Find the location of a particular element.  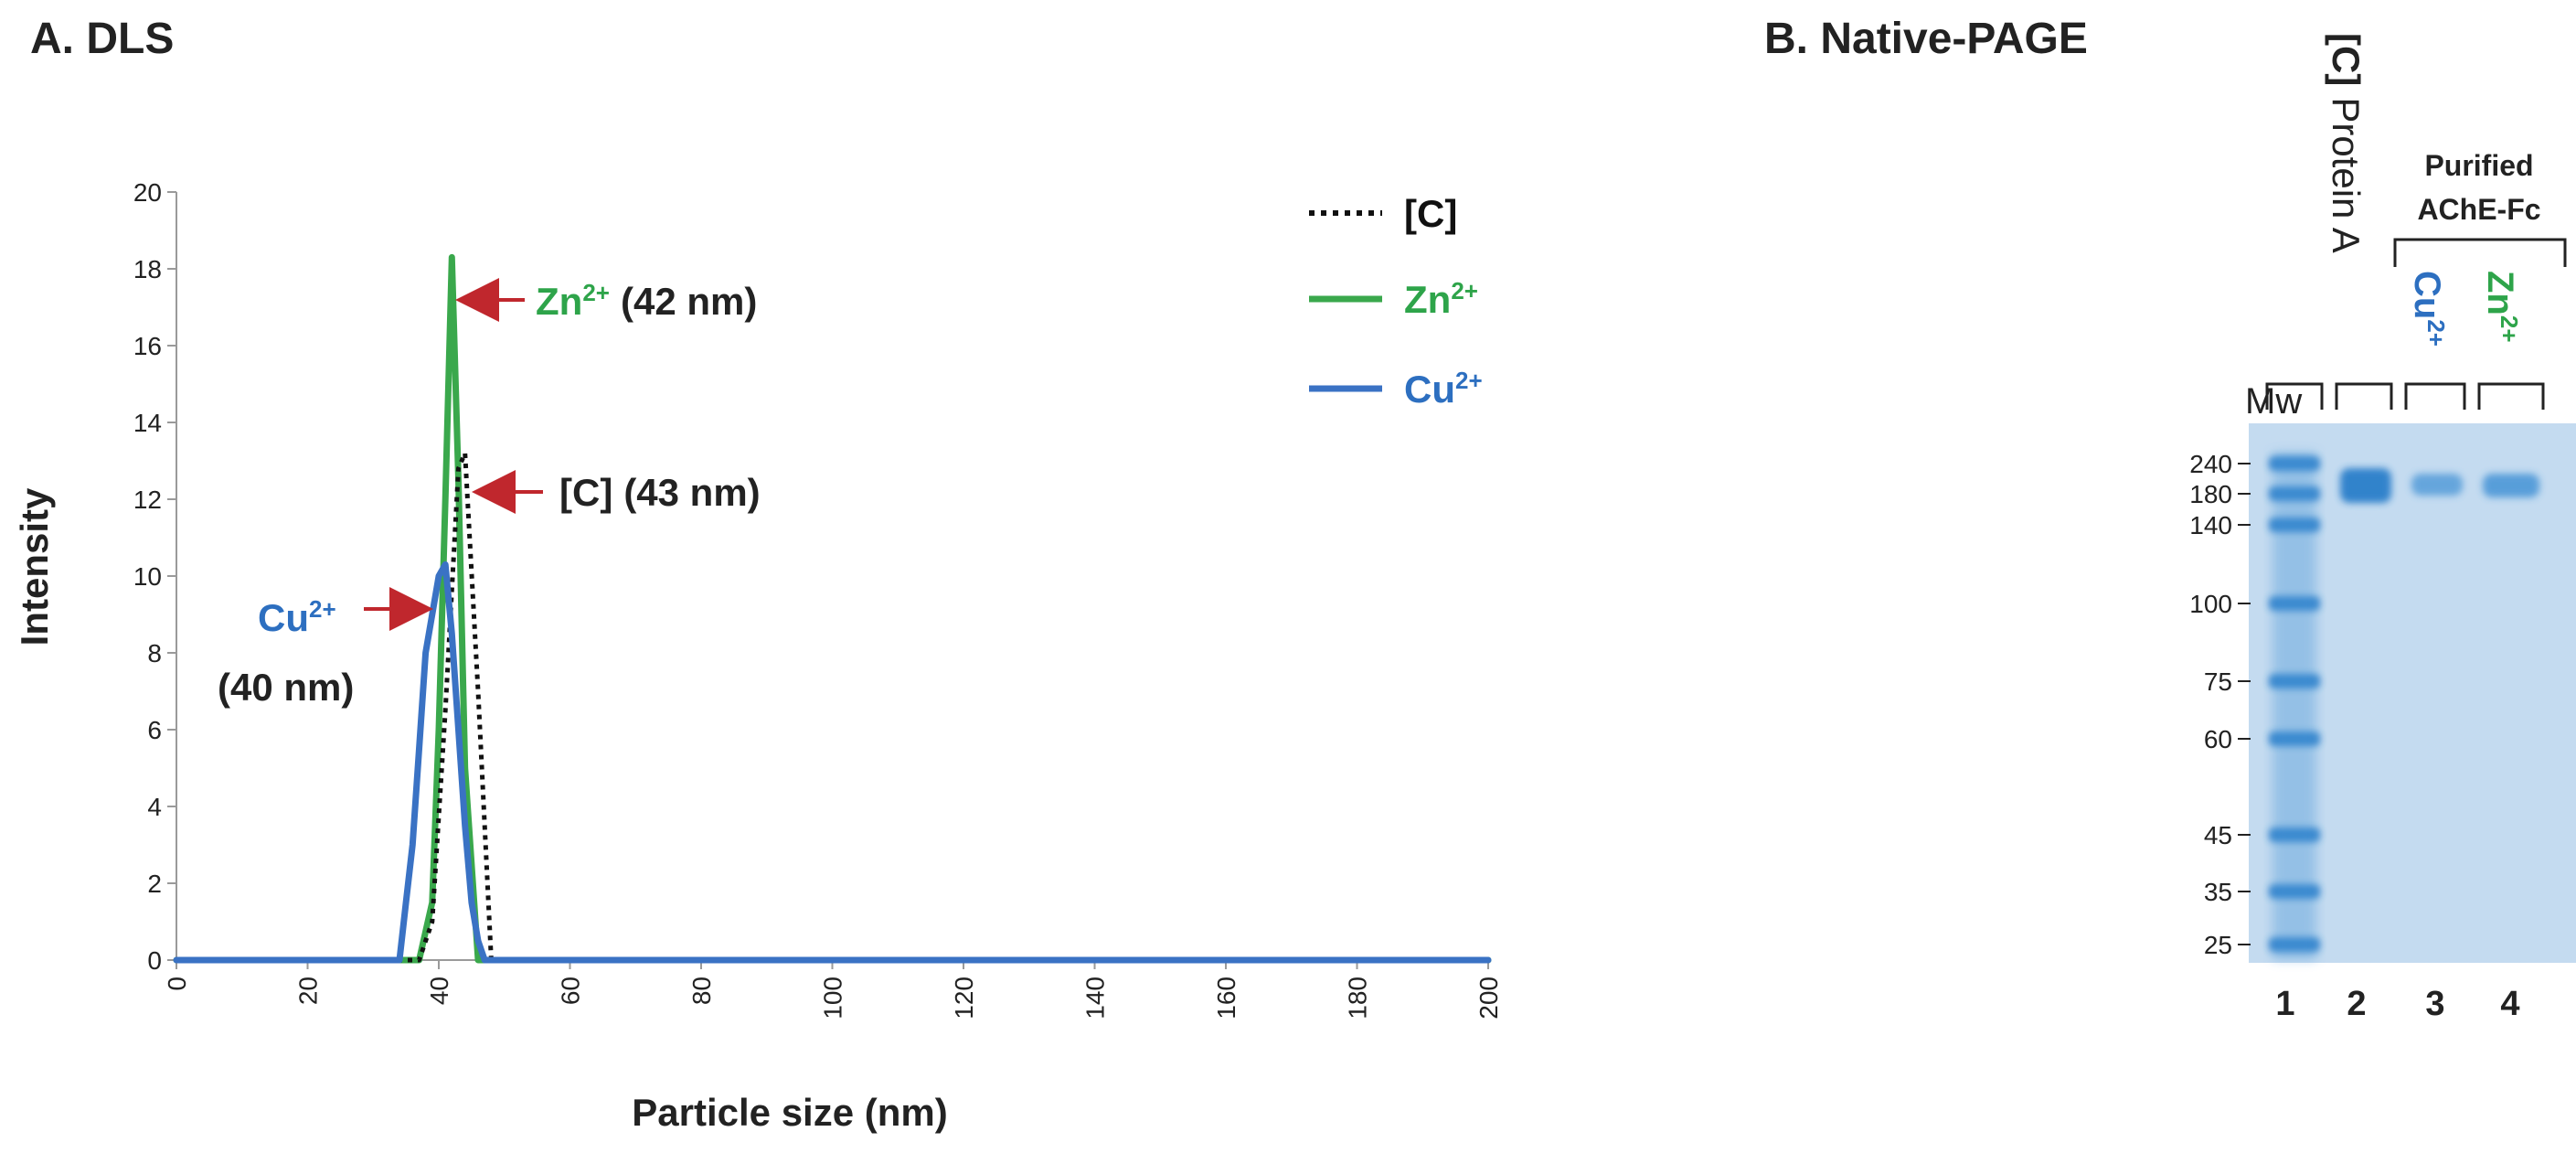

annotation-cu-size: (40 nm) is located at coordinates (286, 687).